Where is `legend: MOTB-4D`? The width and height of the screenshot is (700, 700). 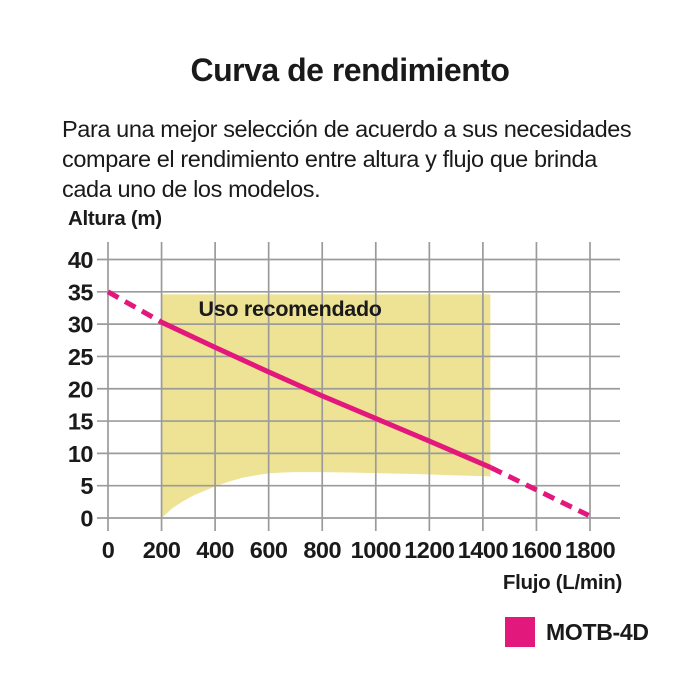
legend: MOTB-4D is located at coordinates (577, 632).